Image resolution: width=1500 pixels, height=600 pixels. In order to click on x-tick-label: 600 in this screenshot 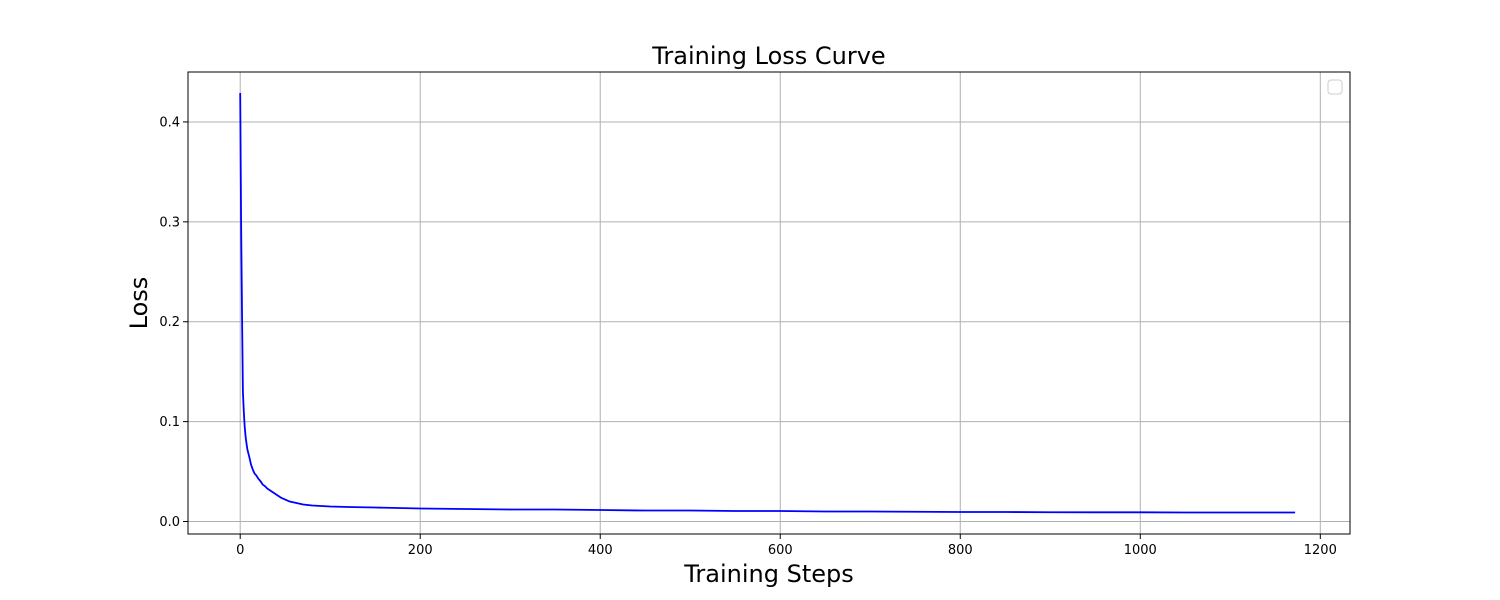, I will do `click(780, 550)`.